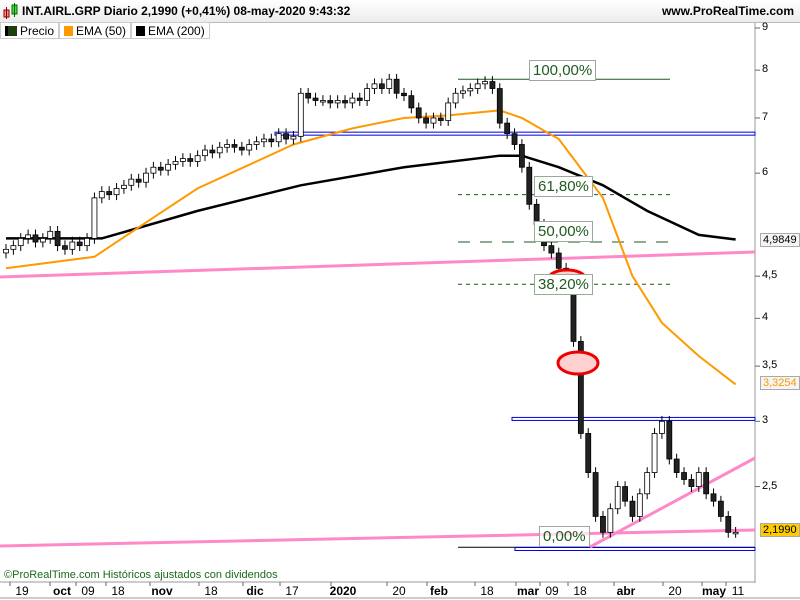  Describe the element at coordinates (30, 30) in the screenshot. I see `legend-price: Precio` at that location.